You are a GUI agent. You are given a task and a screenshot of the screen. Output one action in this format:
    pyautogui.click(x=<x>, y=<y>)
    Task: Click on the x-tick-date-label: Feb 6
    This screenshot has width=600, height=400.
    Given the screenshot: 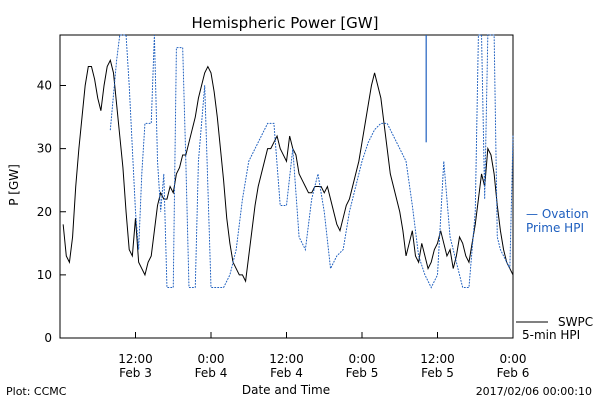 What is the action you would take?
    pyautogui.click(x=513, y=373)
    